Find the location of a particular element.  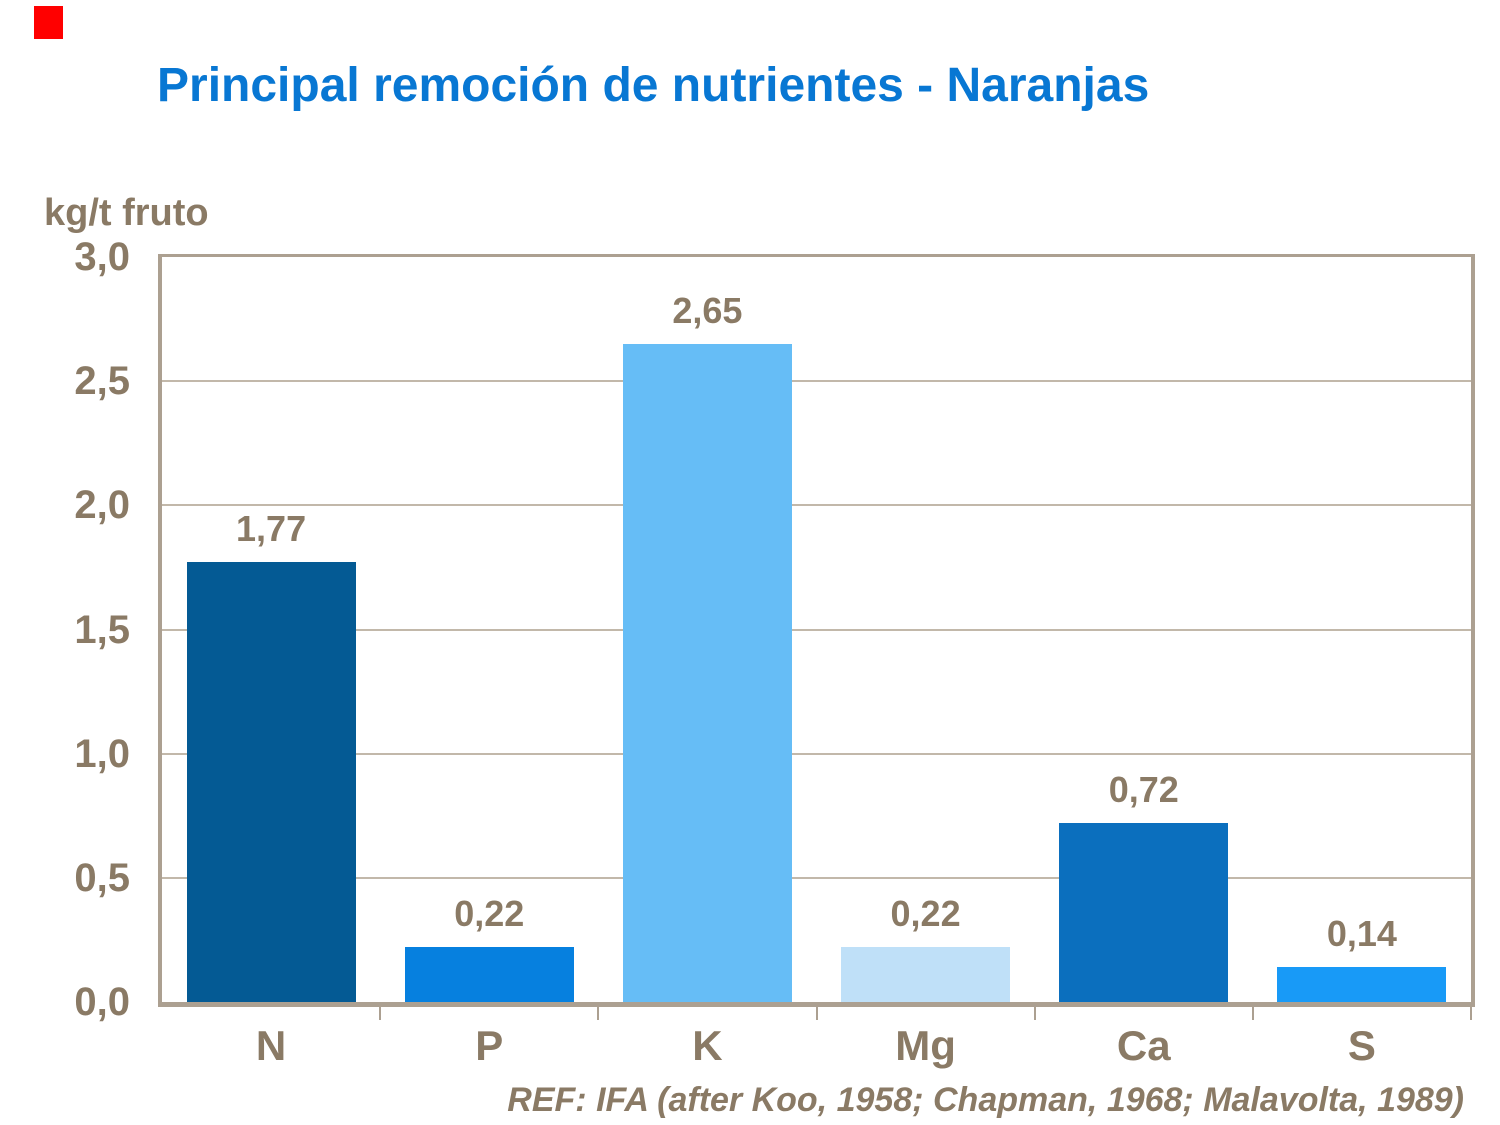

y-axis-tick-label: 1,5 is located at coordinates (102, 629).